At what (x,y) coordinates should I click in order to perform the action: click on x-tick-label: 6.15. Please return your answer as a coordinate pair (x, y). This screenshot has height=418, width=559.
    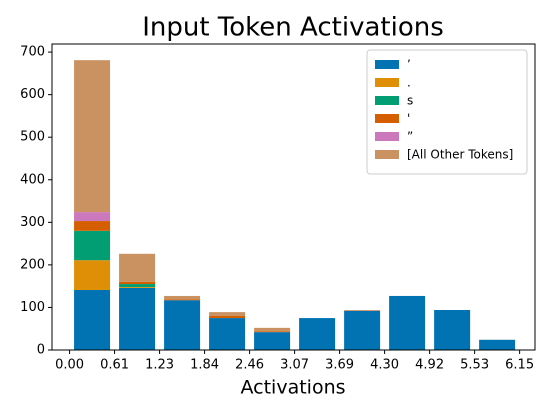
    Looking at the image, I should click on (519, 365).